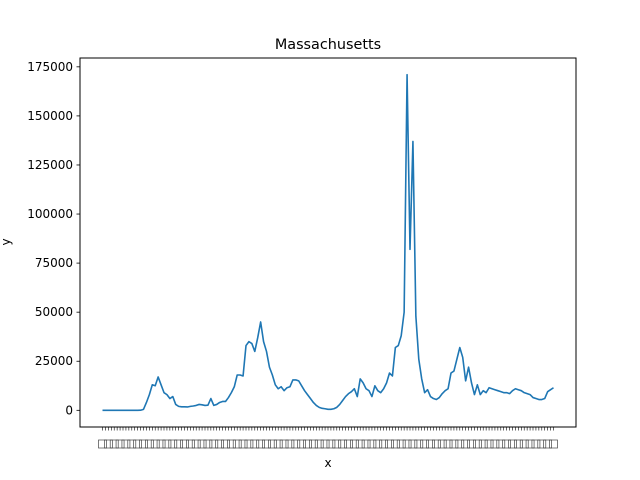 The width and height of the screenshot is (640, 480). I want to click on y-tick-label: 100000, so click(50, 214).